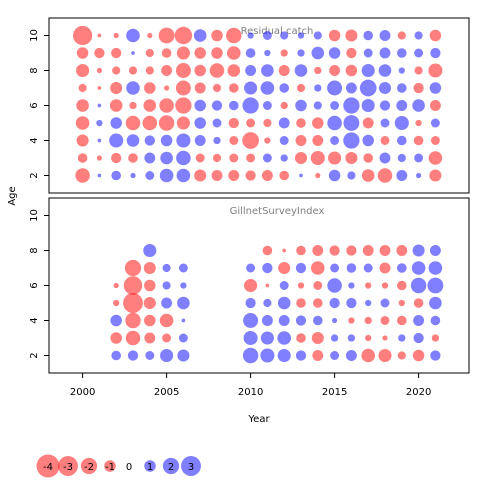 The image size is (480, 480). Describe the element at coordinates (277, 211) in the screenshot. I see `panel-title: GillnetSurveyIndex` at that location.